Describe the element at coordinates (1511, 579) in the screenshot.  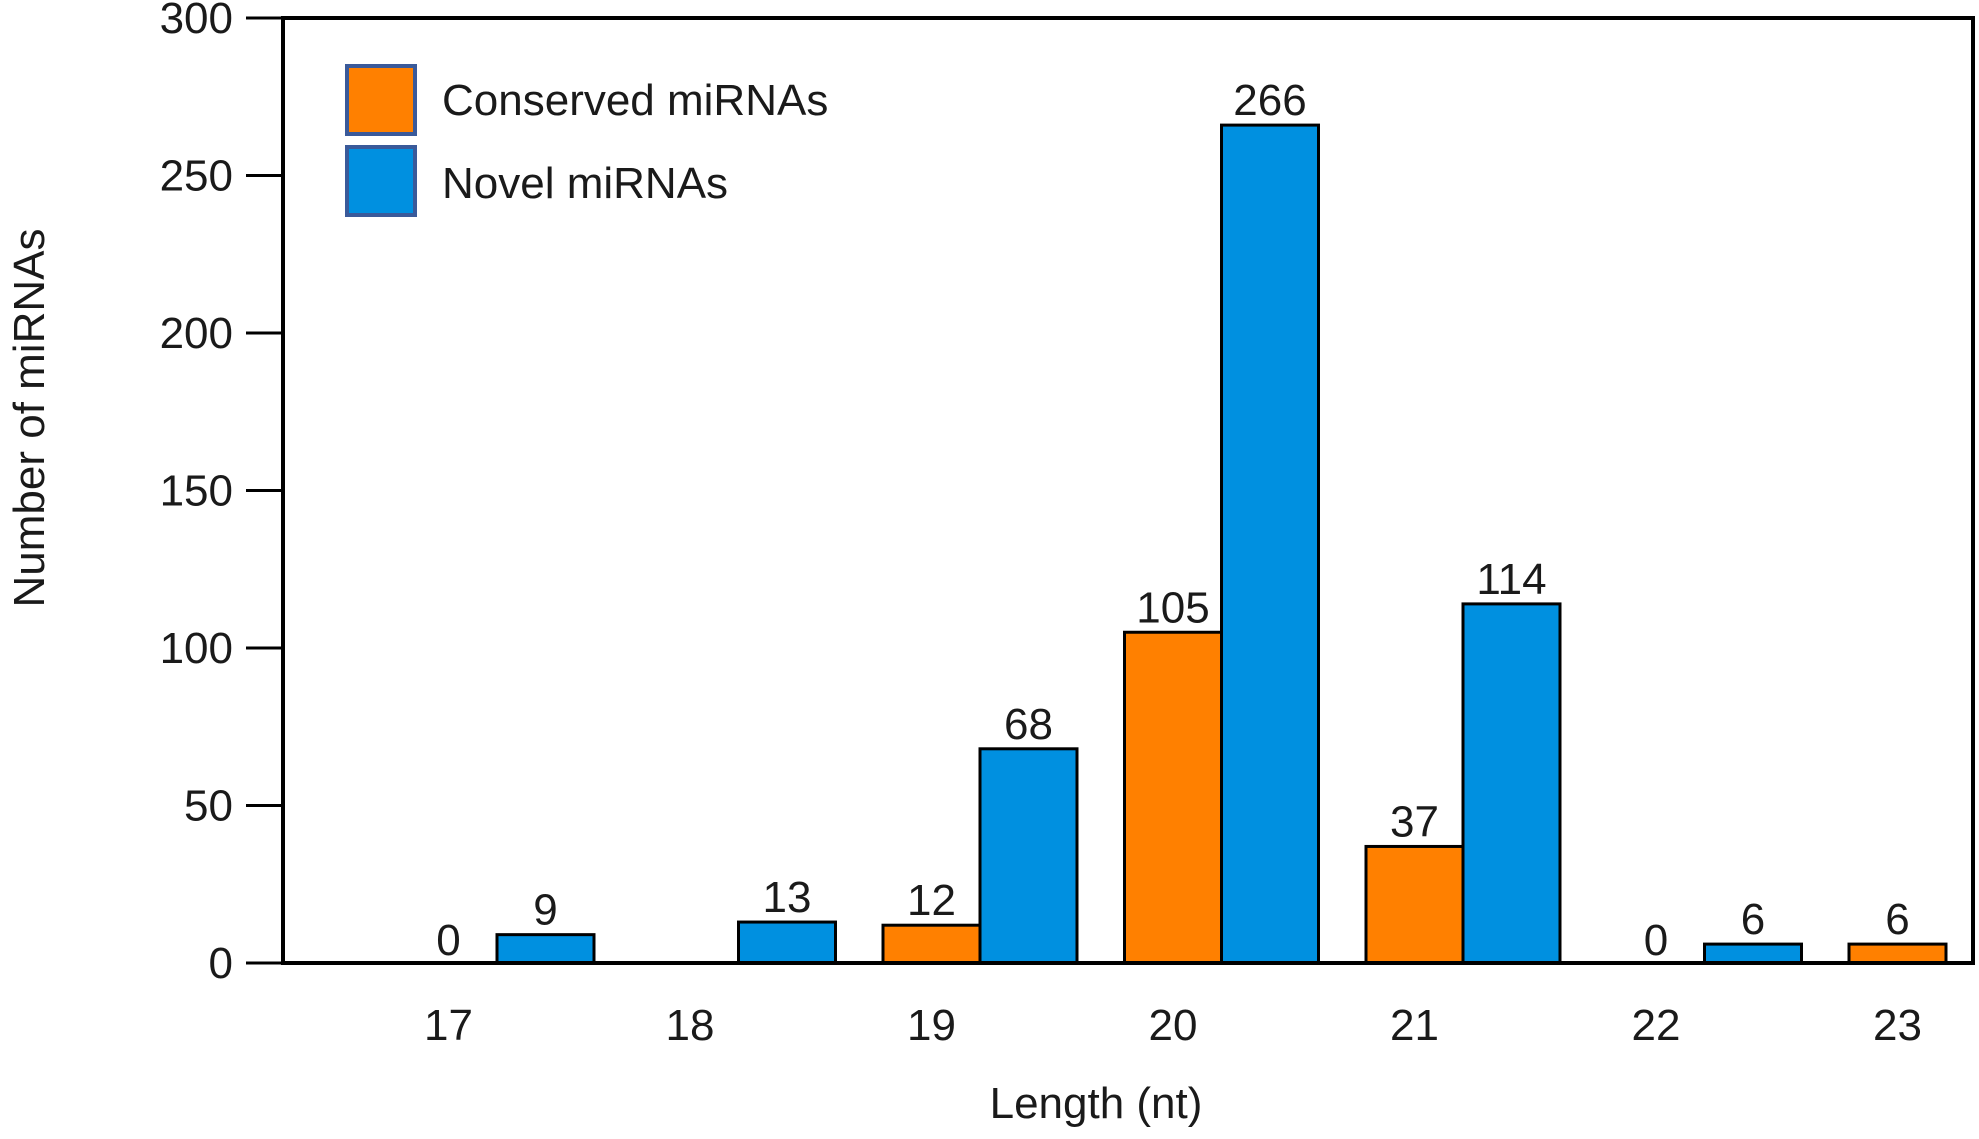
I see `data-label: 114` at that location.